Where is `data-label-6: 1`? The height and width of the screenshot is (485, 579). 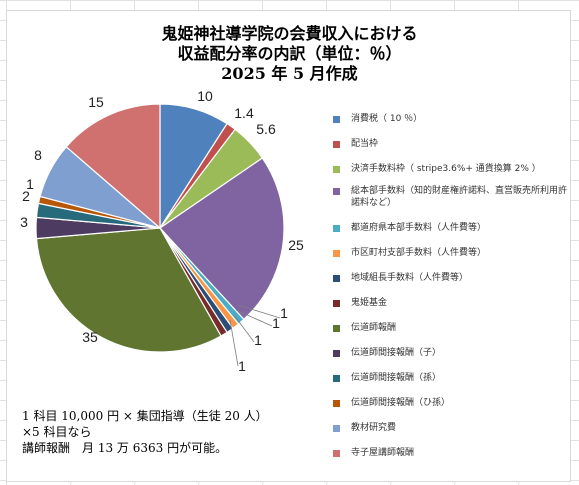 data-label-6: 1 is located at coordinates (258, 340).